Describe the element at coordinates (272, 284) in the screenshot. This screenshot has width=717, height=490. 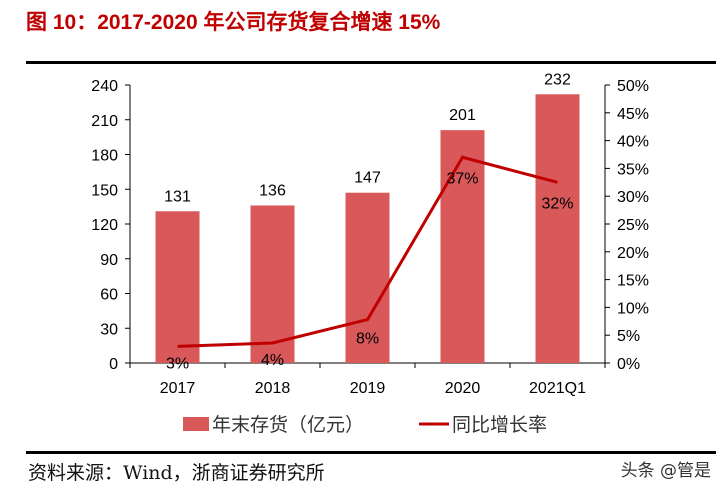
I see `bar-2018` at that location.